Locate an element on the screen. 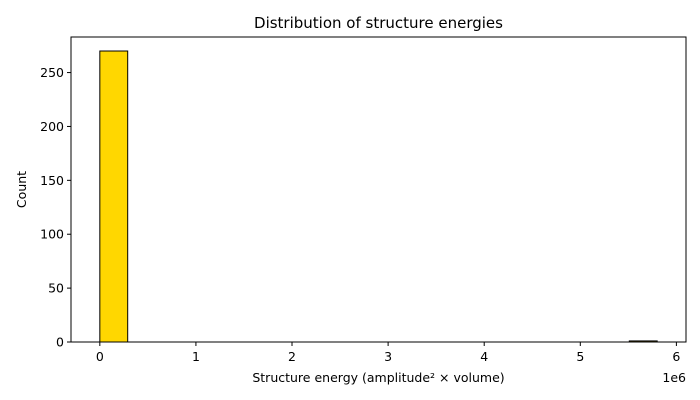 The image size is (700, 400). x-tick-label: 2 is located at coordinates (292, 356).